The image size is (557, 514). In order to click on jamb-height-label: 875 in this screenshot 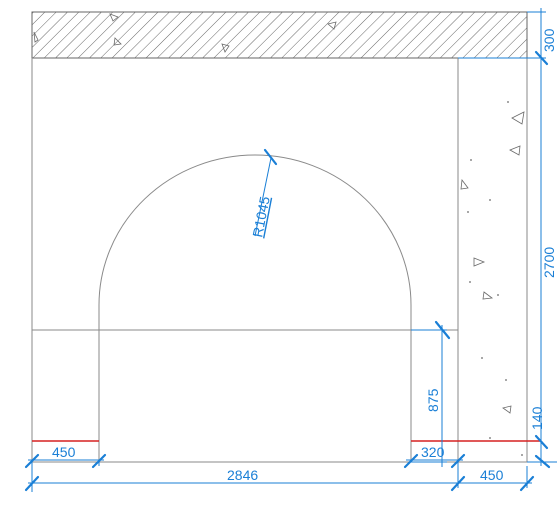, I will do `click(433, 400)`.